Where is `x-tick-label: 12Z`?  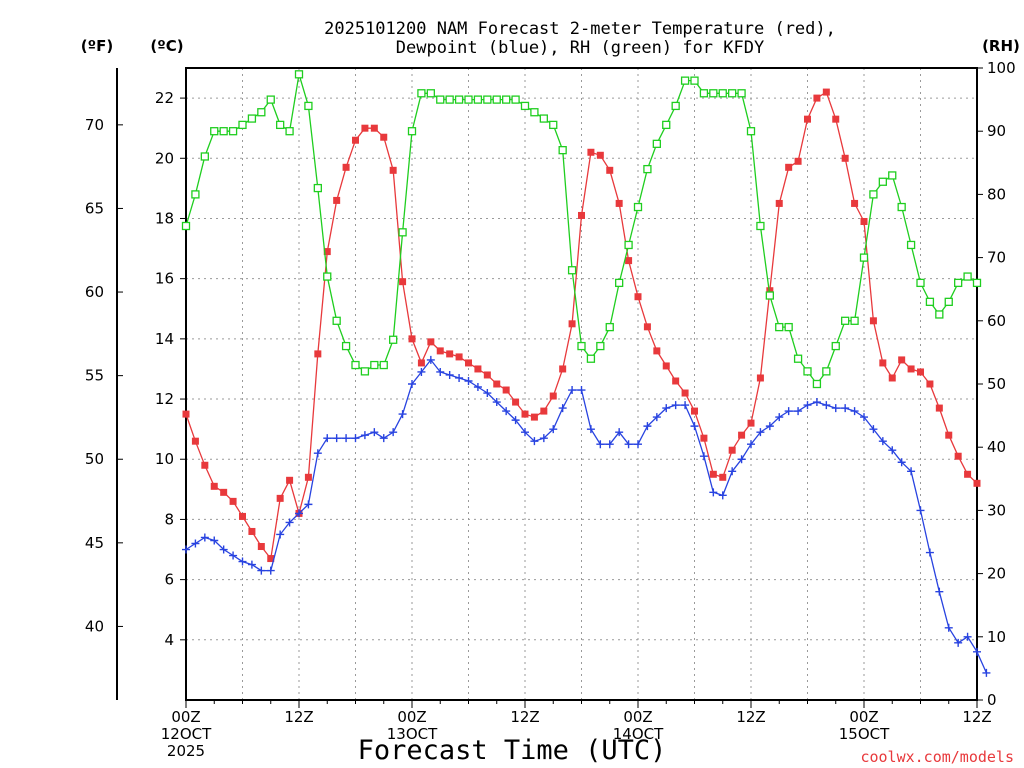
x-tick-label: 12Z is located at coordinates (750, 717).